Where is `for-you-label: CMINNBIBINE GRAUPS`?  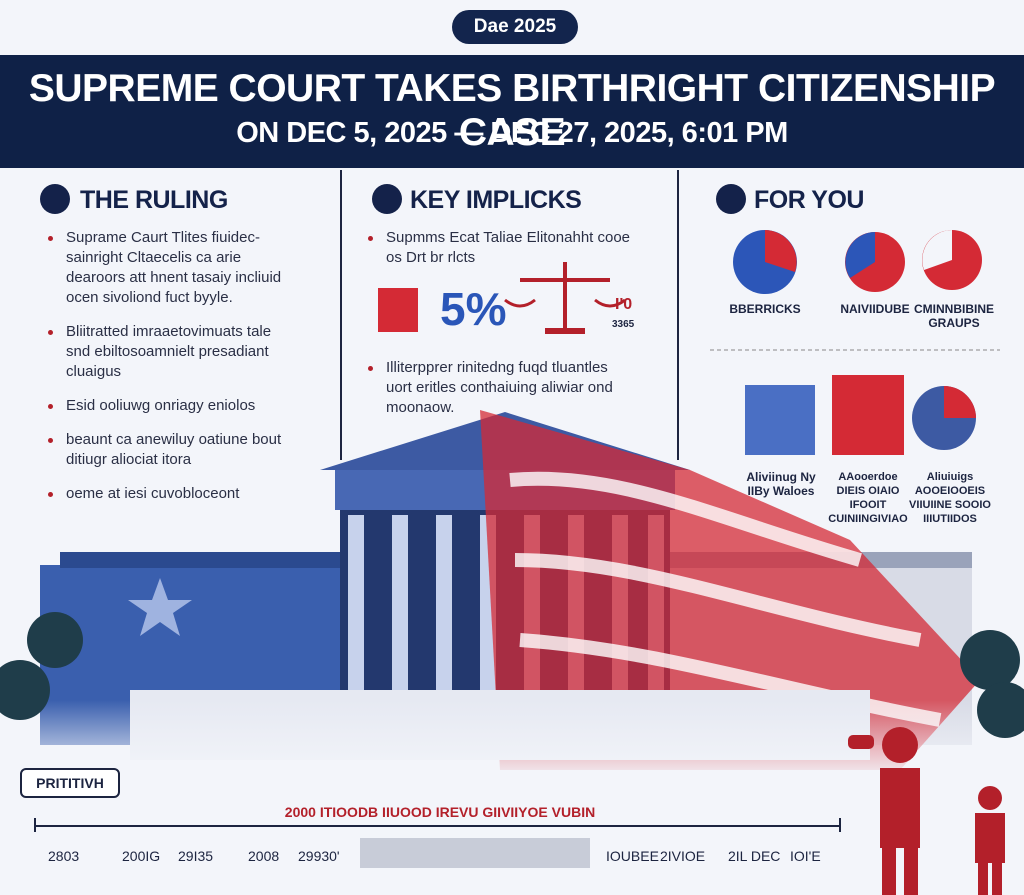
for-you-label: CMINNBIBINE GRAUPS is located at coordinates (954, 316).